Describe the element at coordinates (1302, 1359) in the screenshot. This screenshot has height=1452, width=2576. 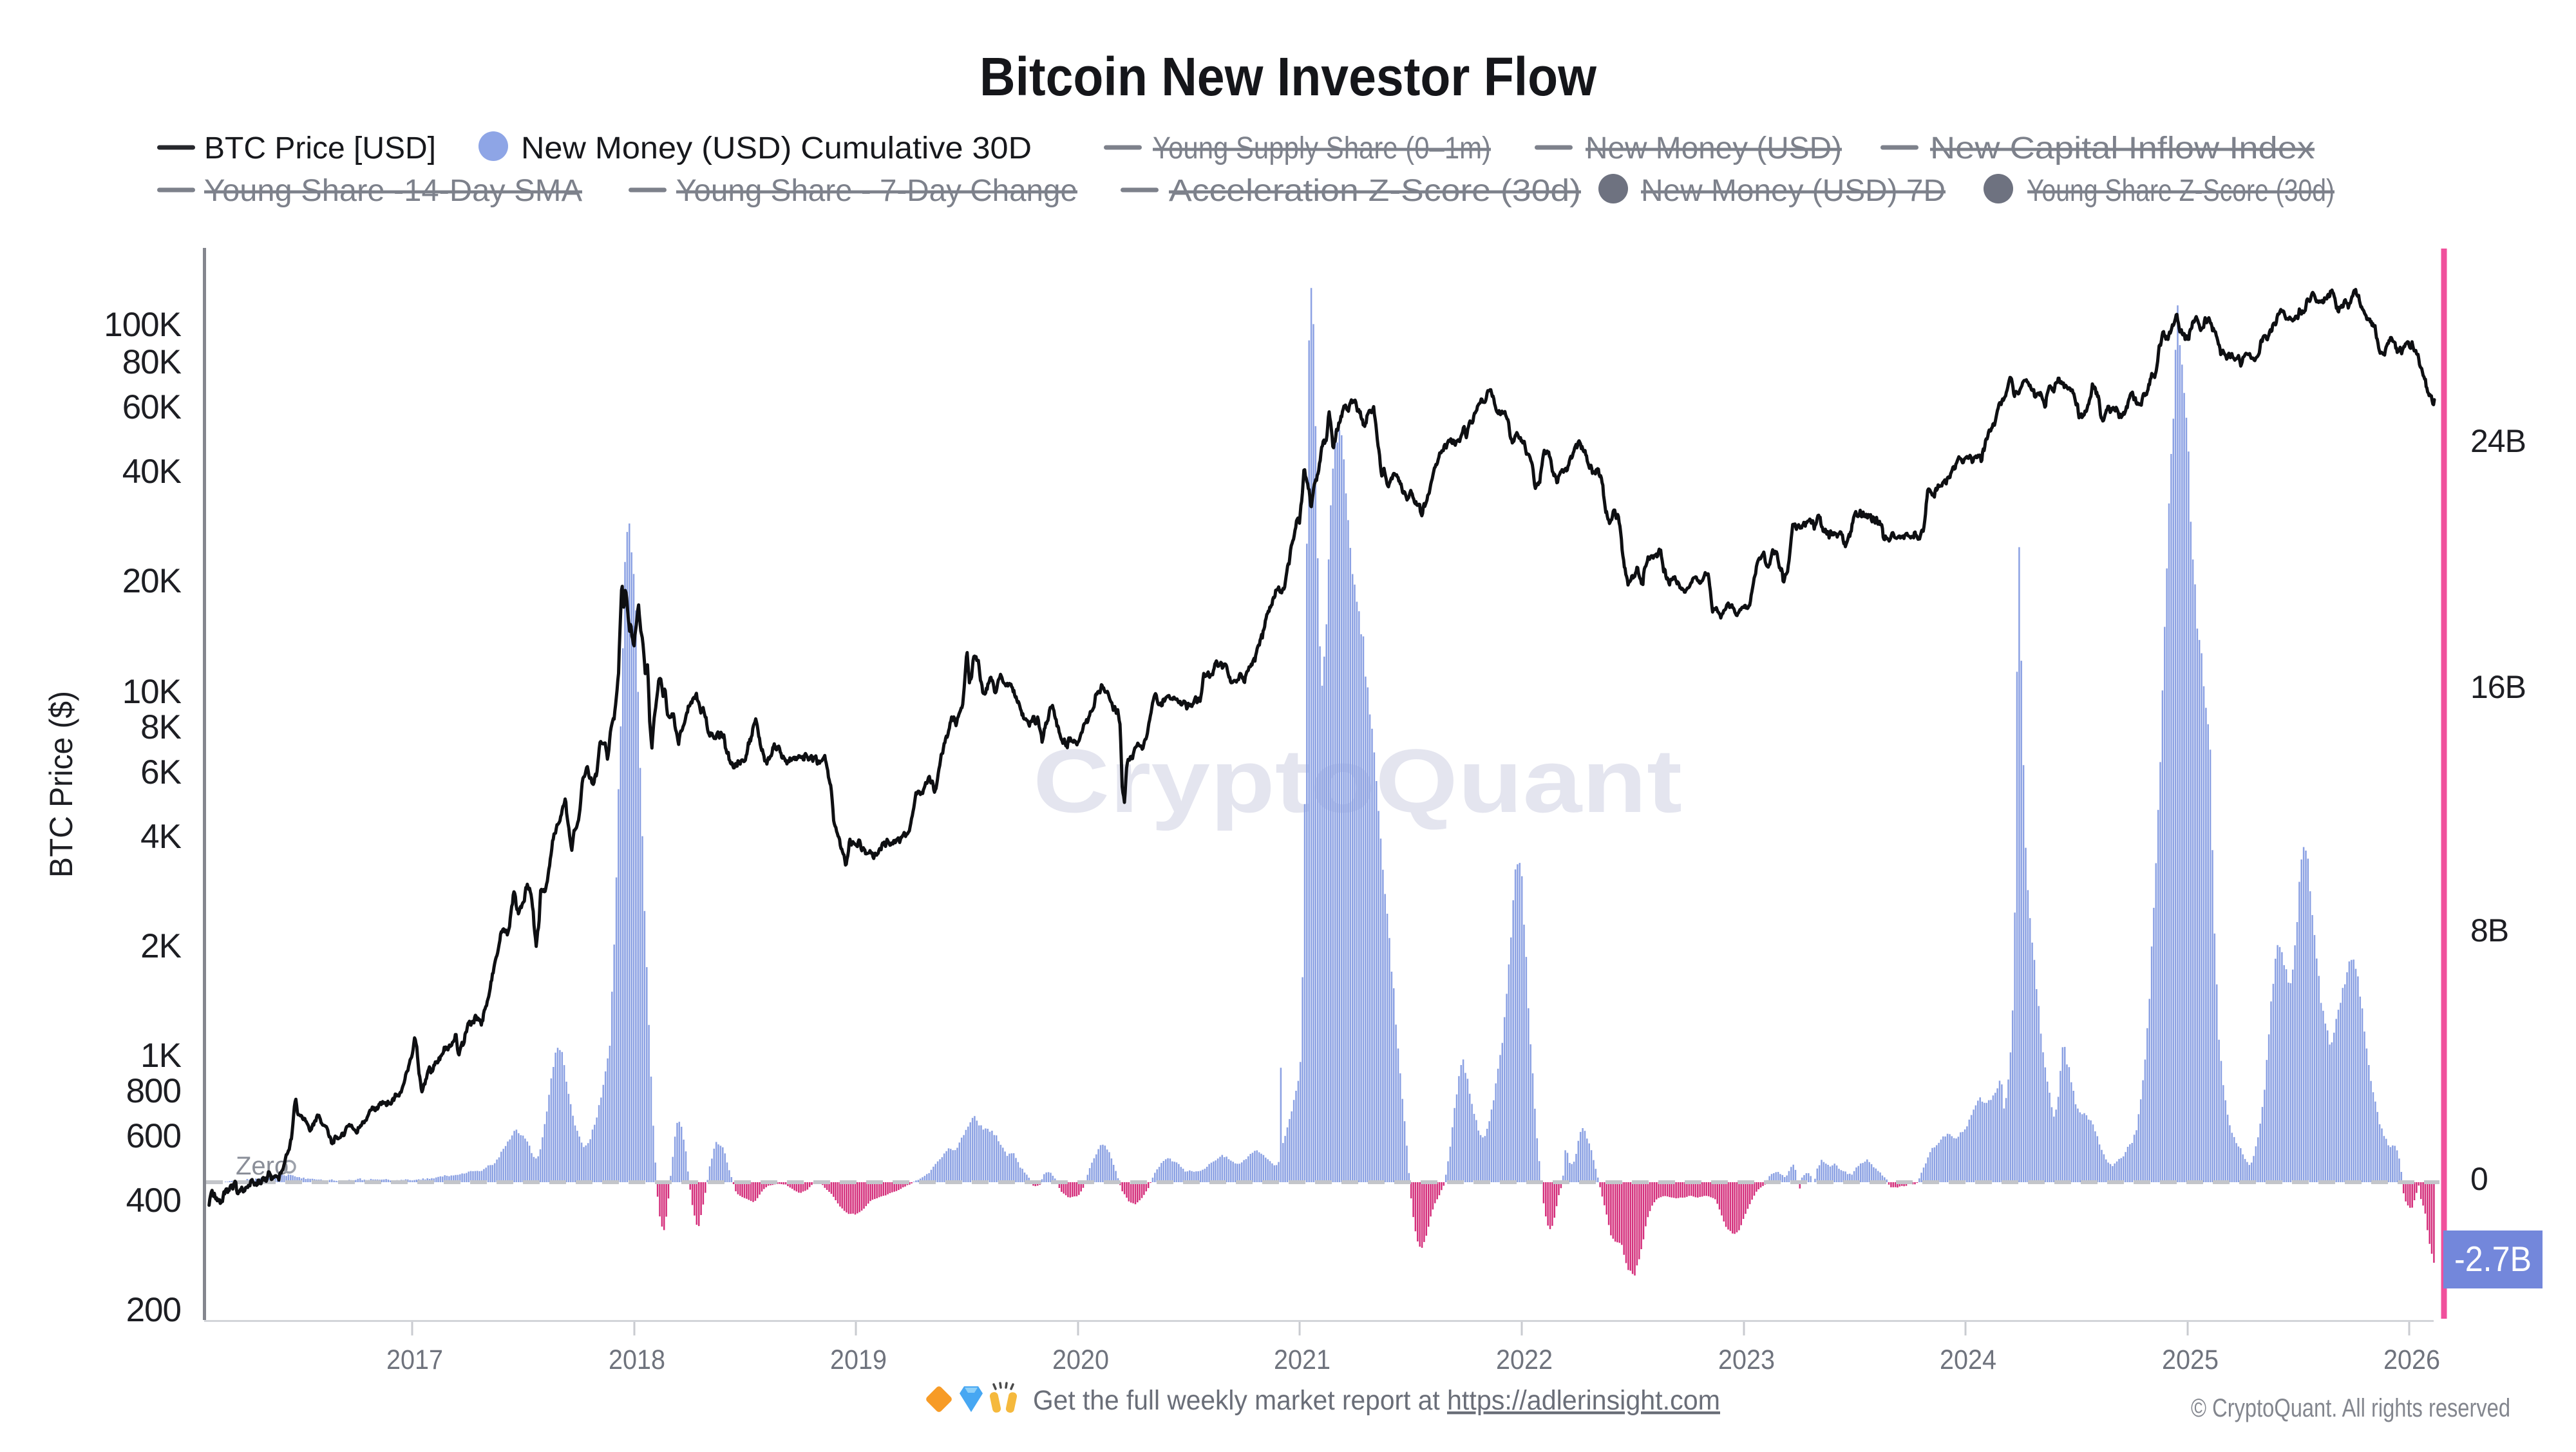
I see `svg-text: 2021` at that location.